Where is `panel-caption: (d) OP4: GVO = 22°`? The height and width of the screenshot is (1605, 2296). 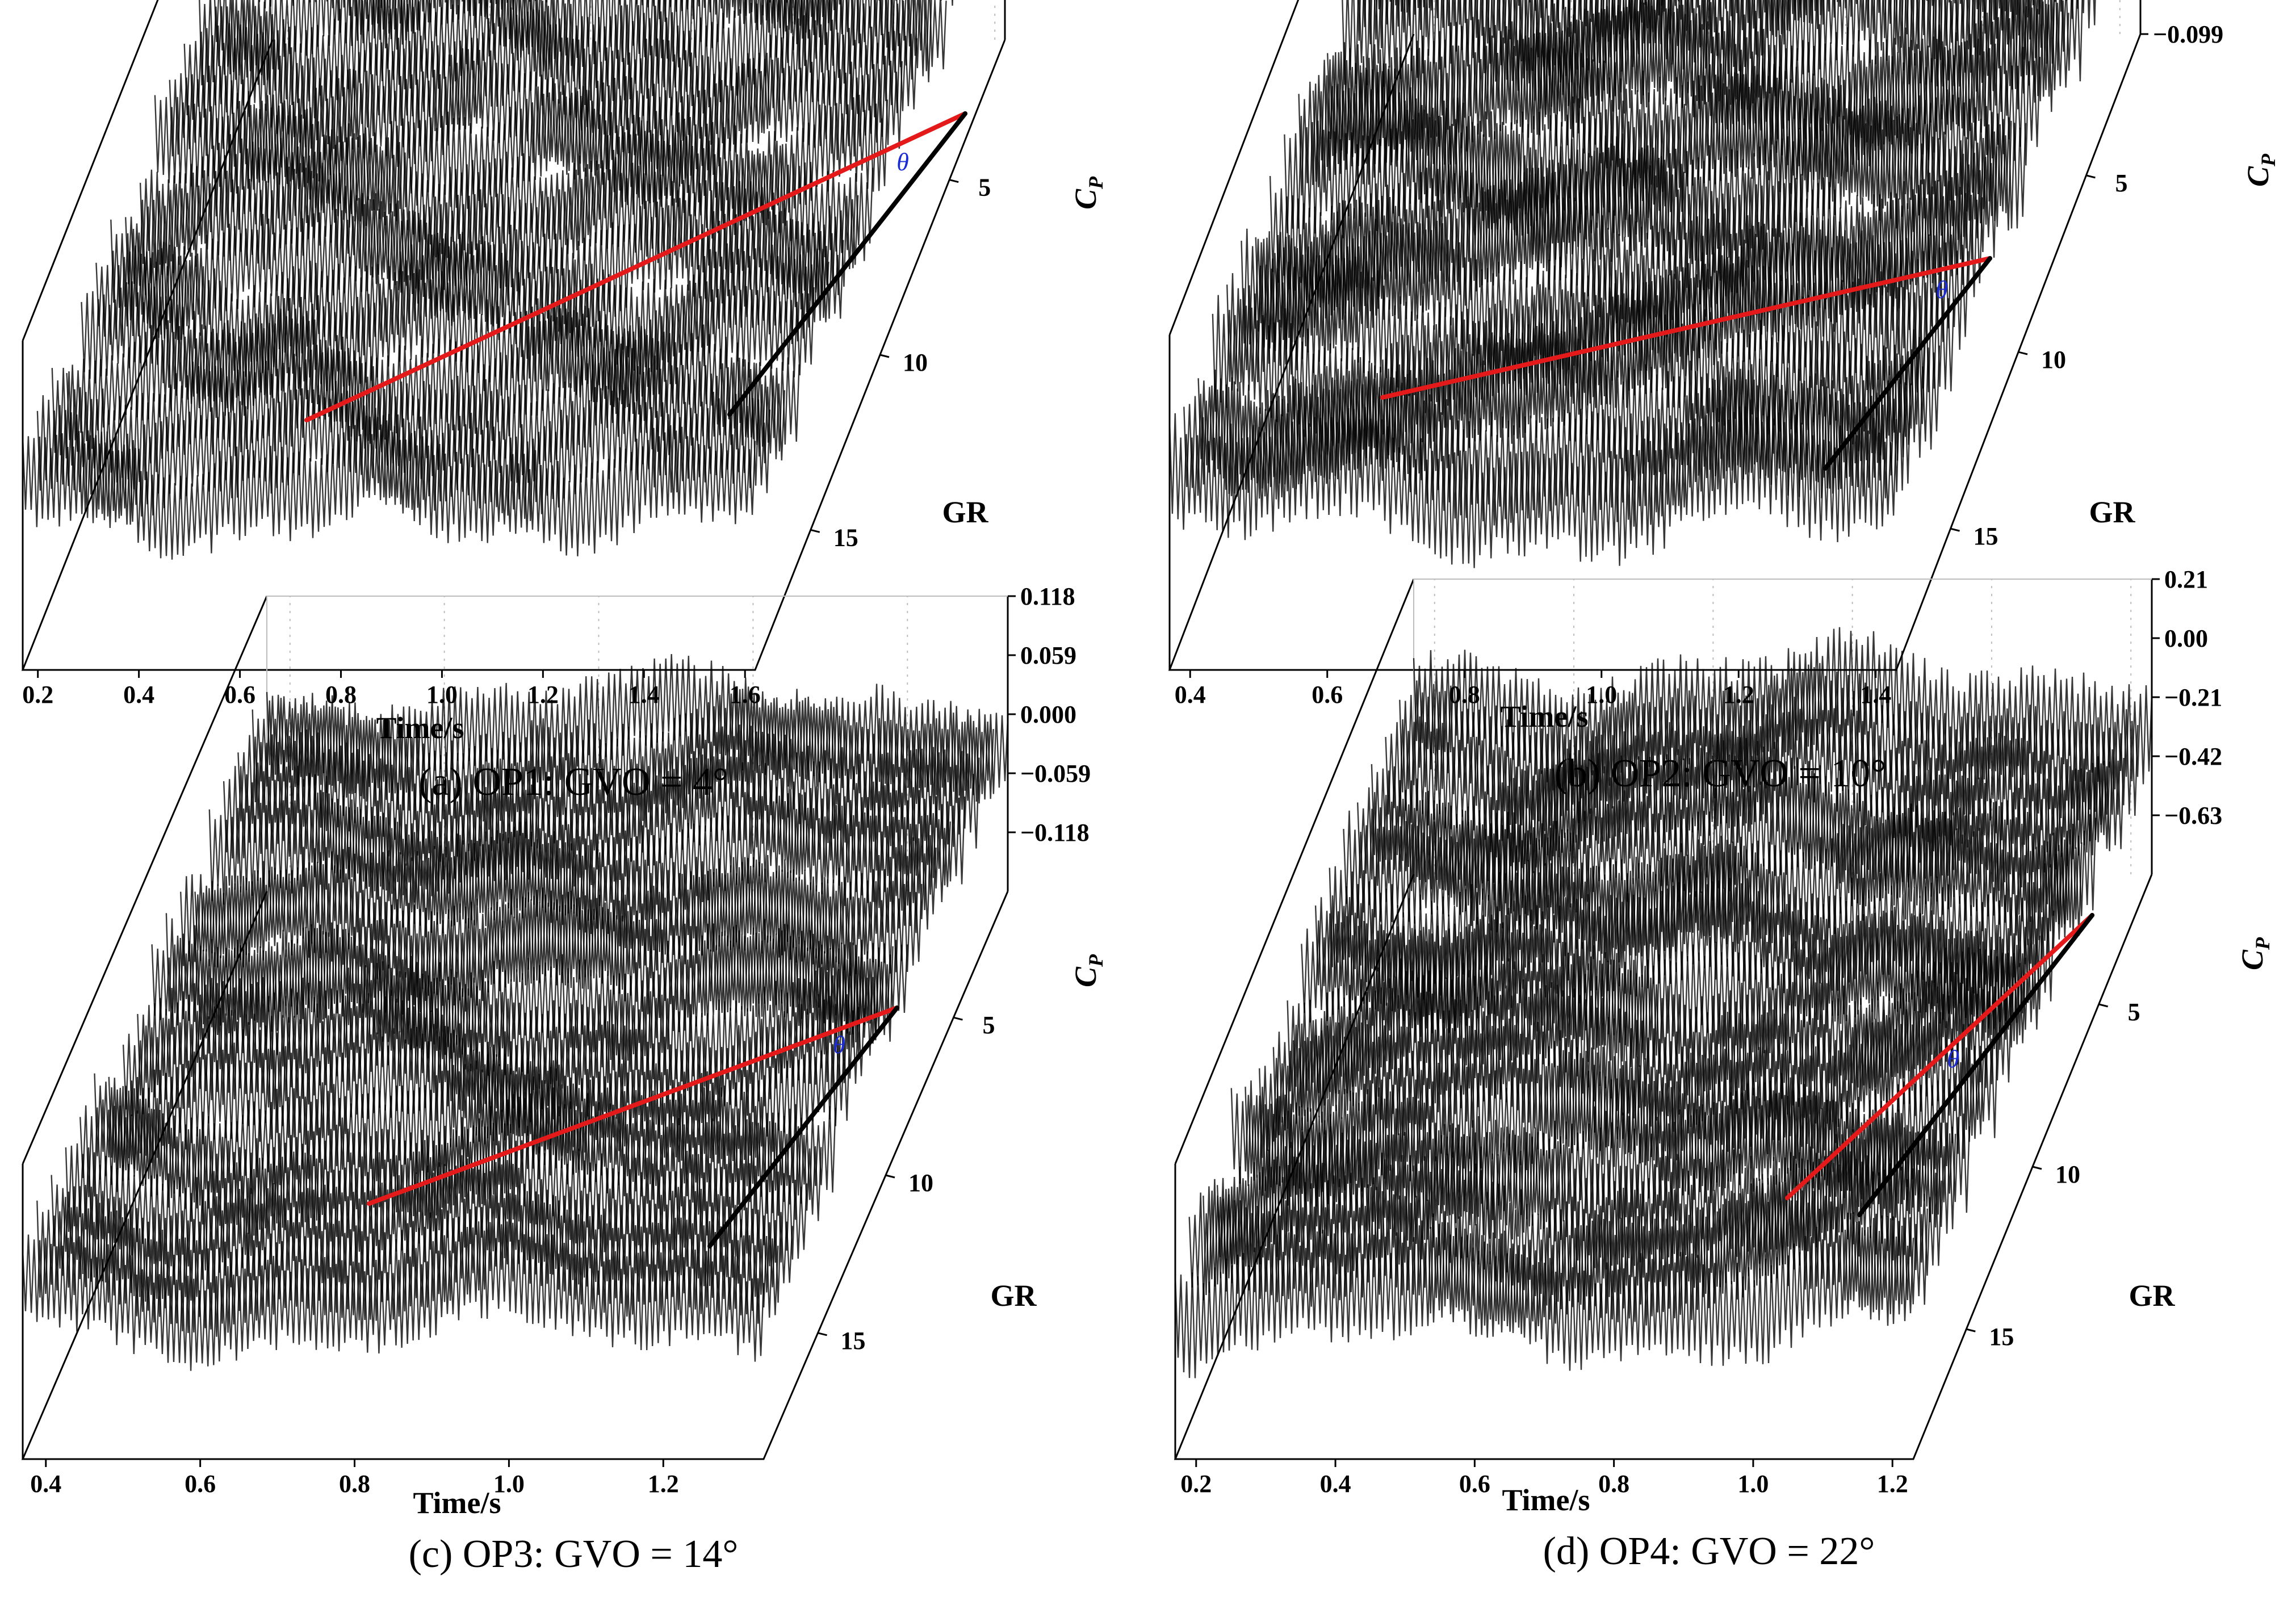
panel-caption: (d) OP4: GVO = 22° is located at coordinates (1709, 1551).